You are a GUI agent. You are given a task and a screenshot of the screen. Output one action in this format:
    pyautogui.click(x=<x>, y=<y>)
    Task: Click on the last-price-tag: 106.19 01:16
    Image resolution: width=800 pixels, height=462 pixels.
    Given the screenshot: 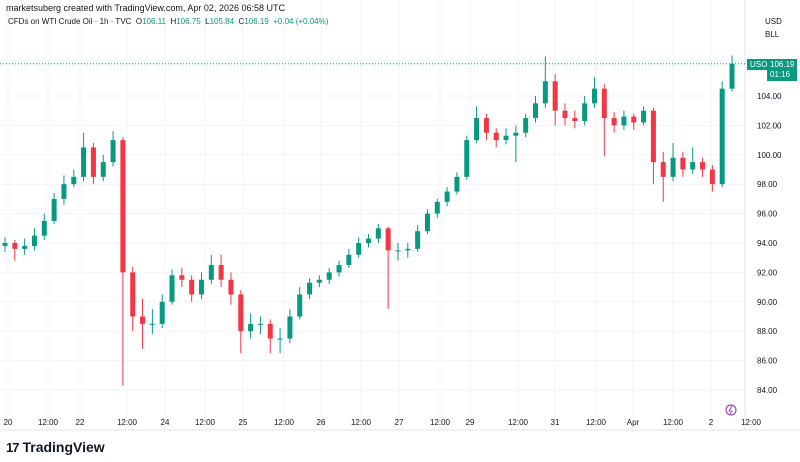 What is the action you would take?
    pyautogui.click(x=782, y=70)
    